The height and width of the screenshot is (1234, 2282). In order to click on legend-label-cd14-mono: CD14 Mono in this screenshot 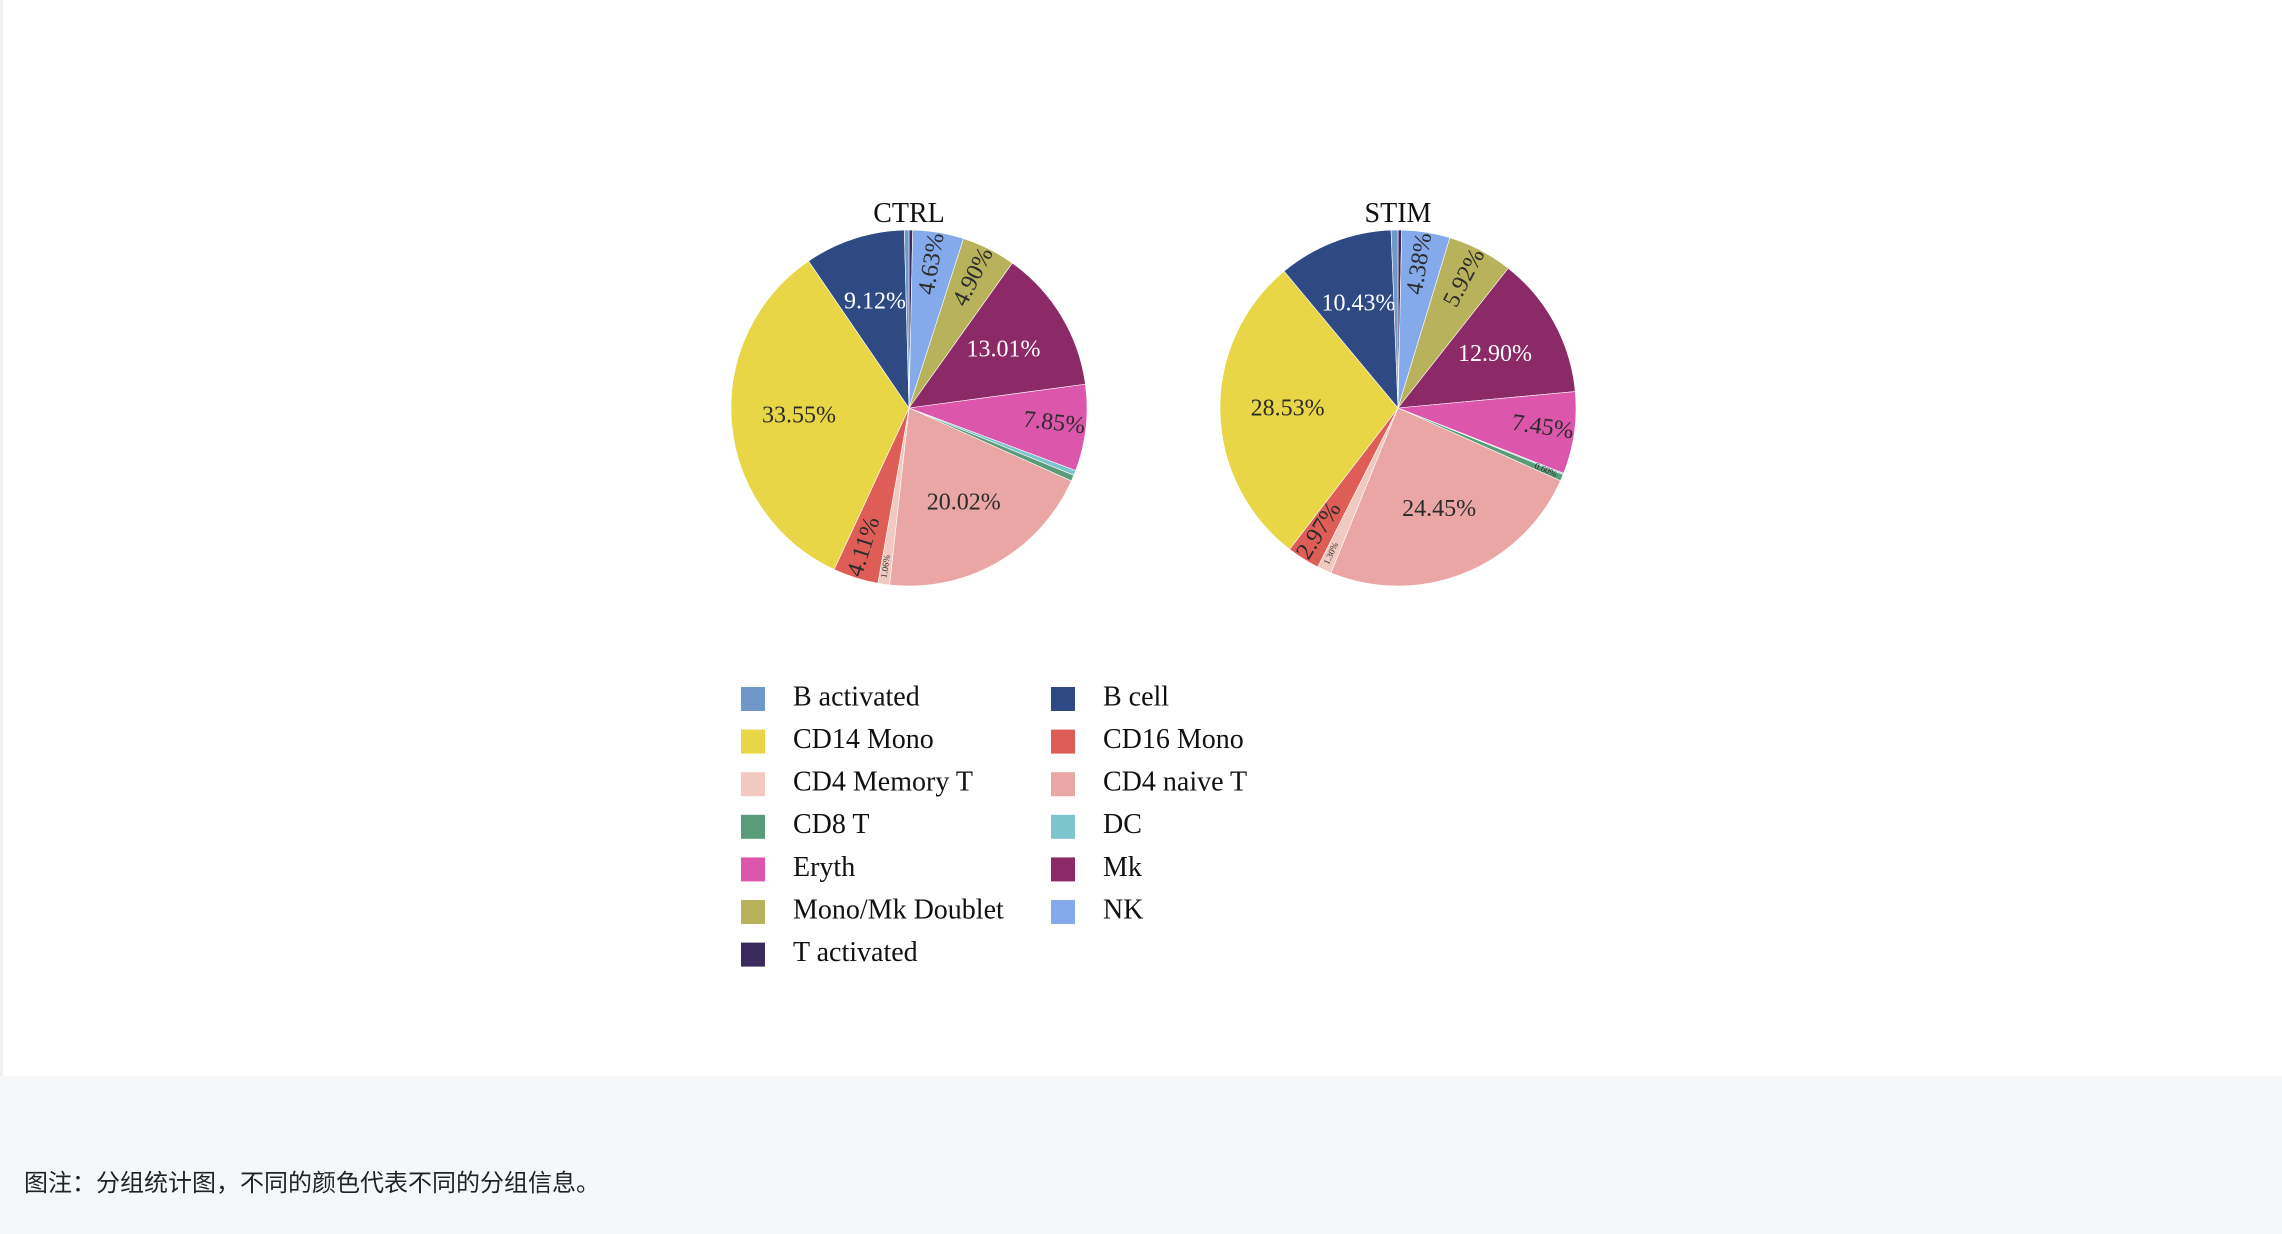, I will do `click(863, 739)`.